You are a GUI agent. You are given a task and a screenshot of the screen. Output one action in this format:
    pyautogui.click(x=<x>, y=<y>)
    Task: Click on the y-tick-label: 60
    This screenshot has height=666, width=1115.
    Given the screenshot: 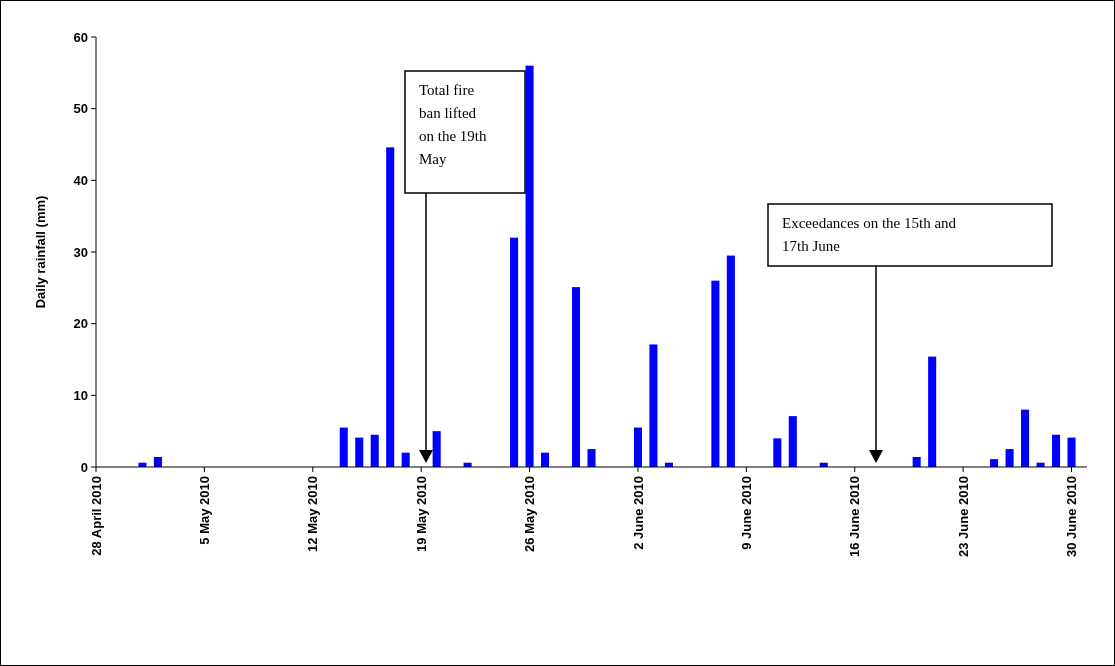 What is the action you would take?
    pyautogui.click(x=80, y=37)
    